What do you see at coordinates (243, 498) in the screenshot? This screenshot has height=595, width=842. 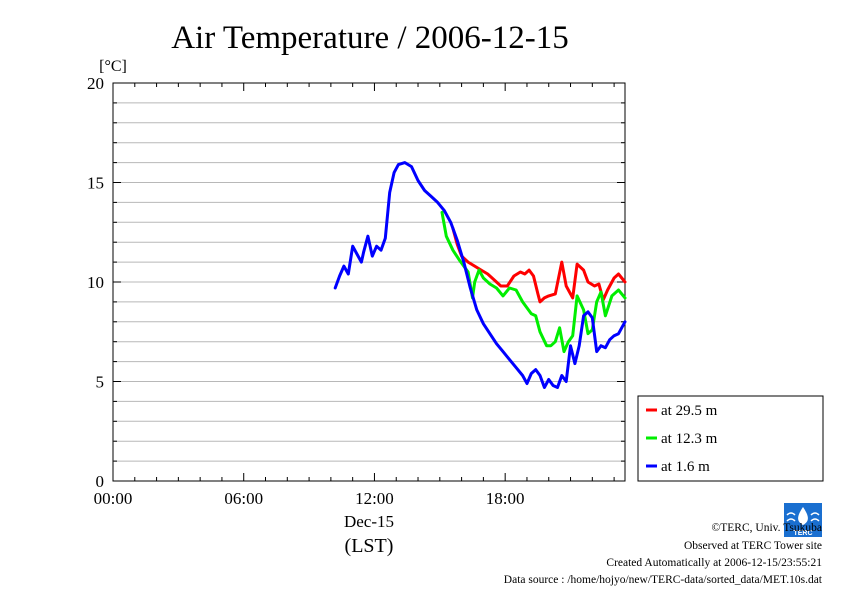 I see `x-tick-label: 06:00` at bounding box center [243, 498].